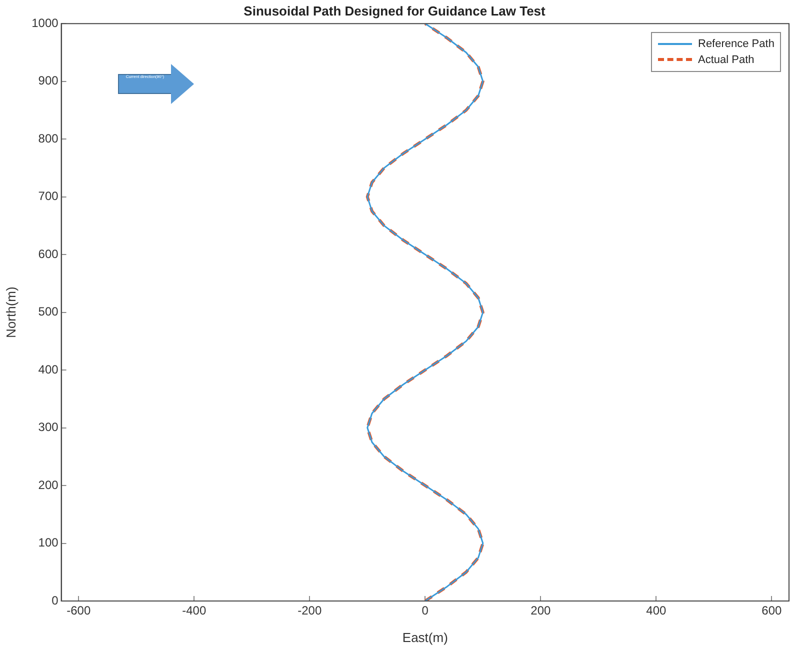  I want to click on x-axis-title: East(m), so click(425, 637).